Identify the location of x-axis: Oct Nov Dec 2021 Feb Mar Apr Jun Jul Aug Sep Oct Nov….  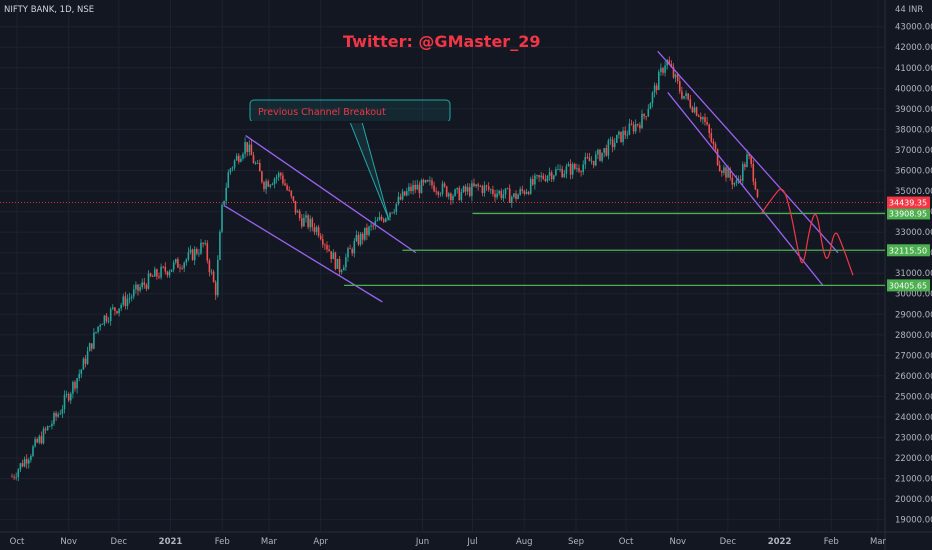
(448, 542).